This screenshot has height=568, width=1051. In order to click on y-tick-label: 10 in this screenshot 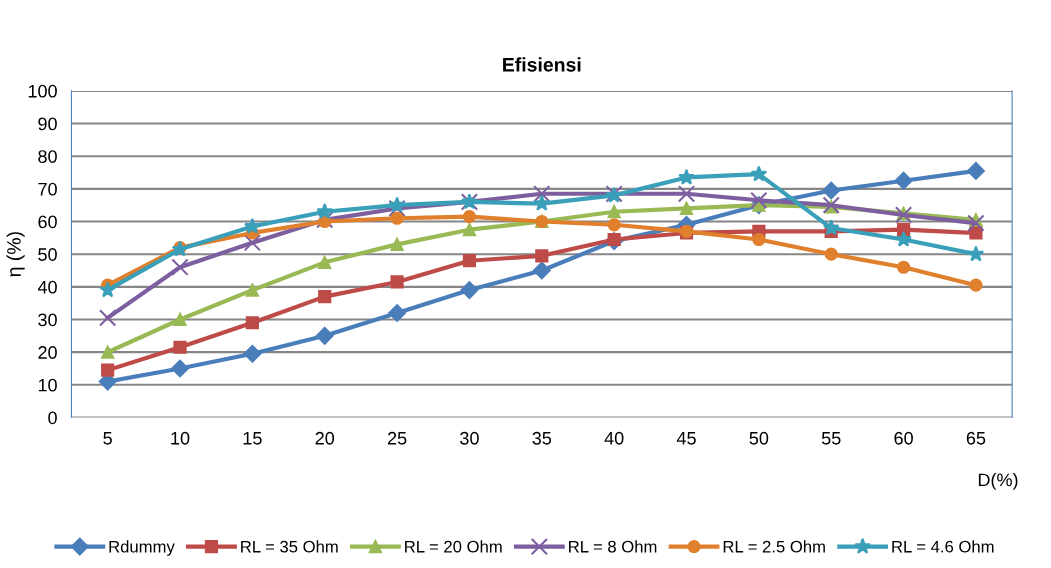, I will do `click(47, 385)`.